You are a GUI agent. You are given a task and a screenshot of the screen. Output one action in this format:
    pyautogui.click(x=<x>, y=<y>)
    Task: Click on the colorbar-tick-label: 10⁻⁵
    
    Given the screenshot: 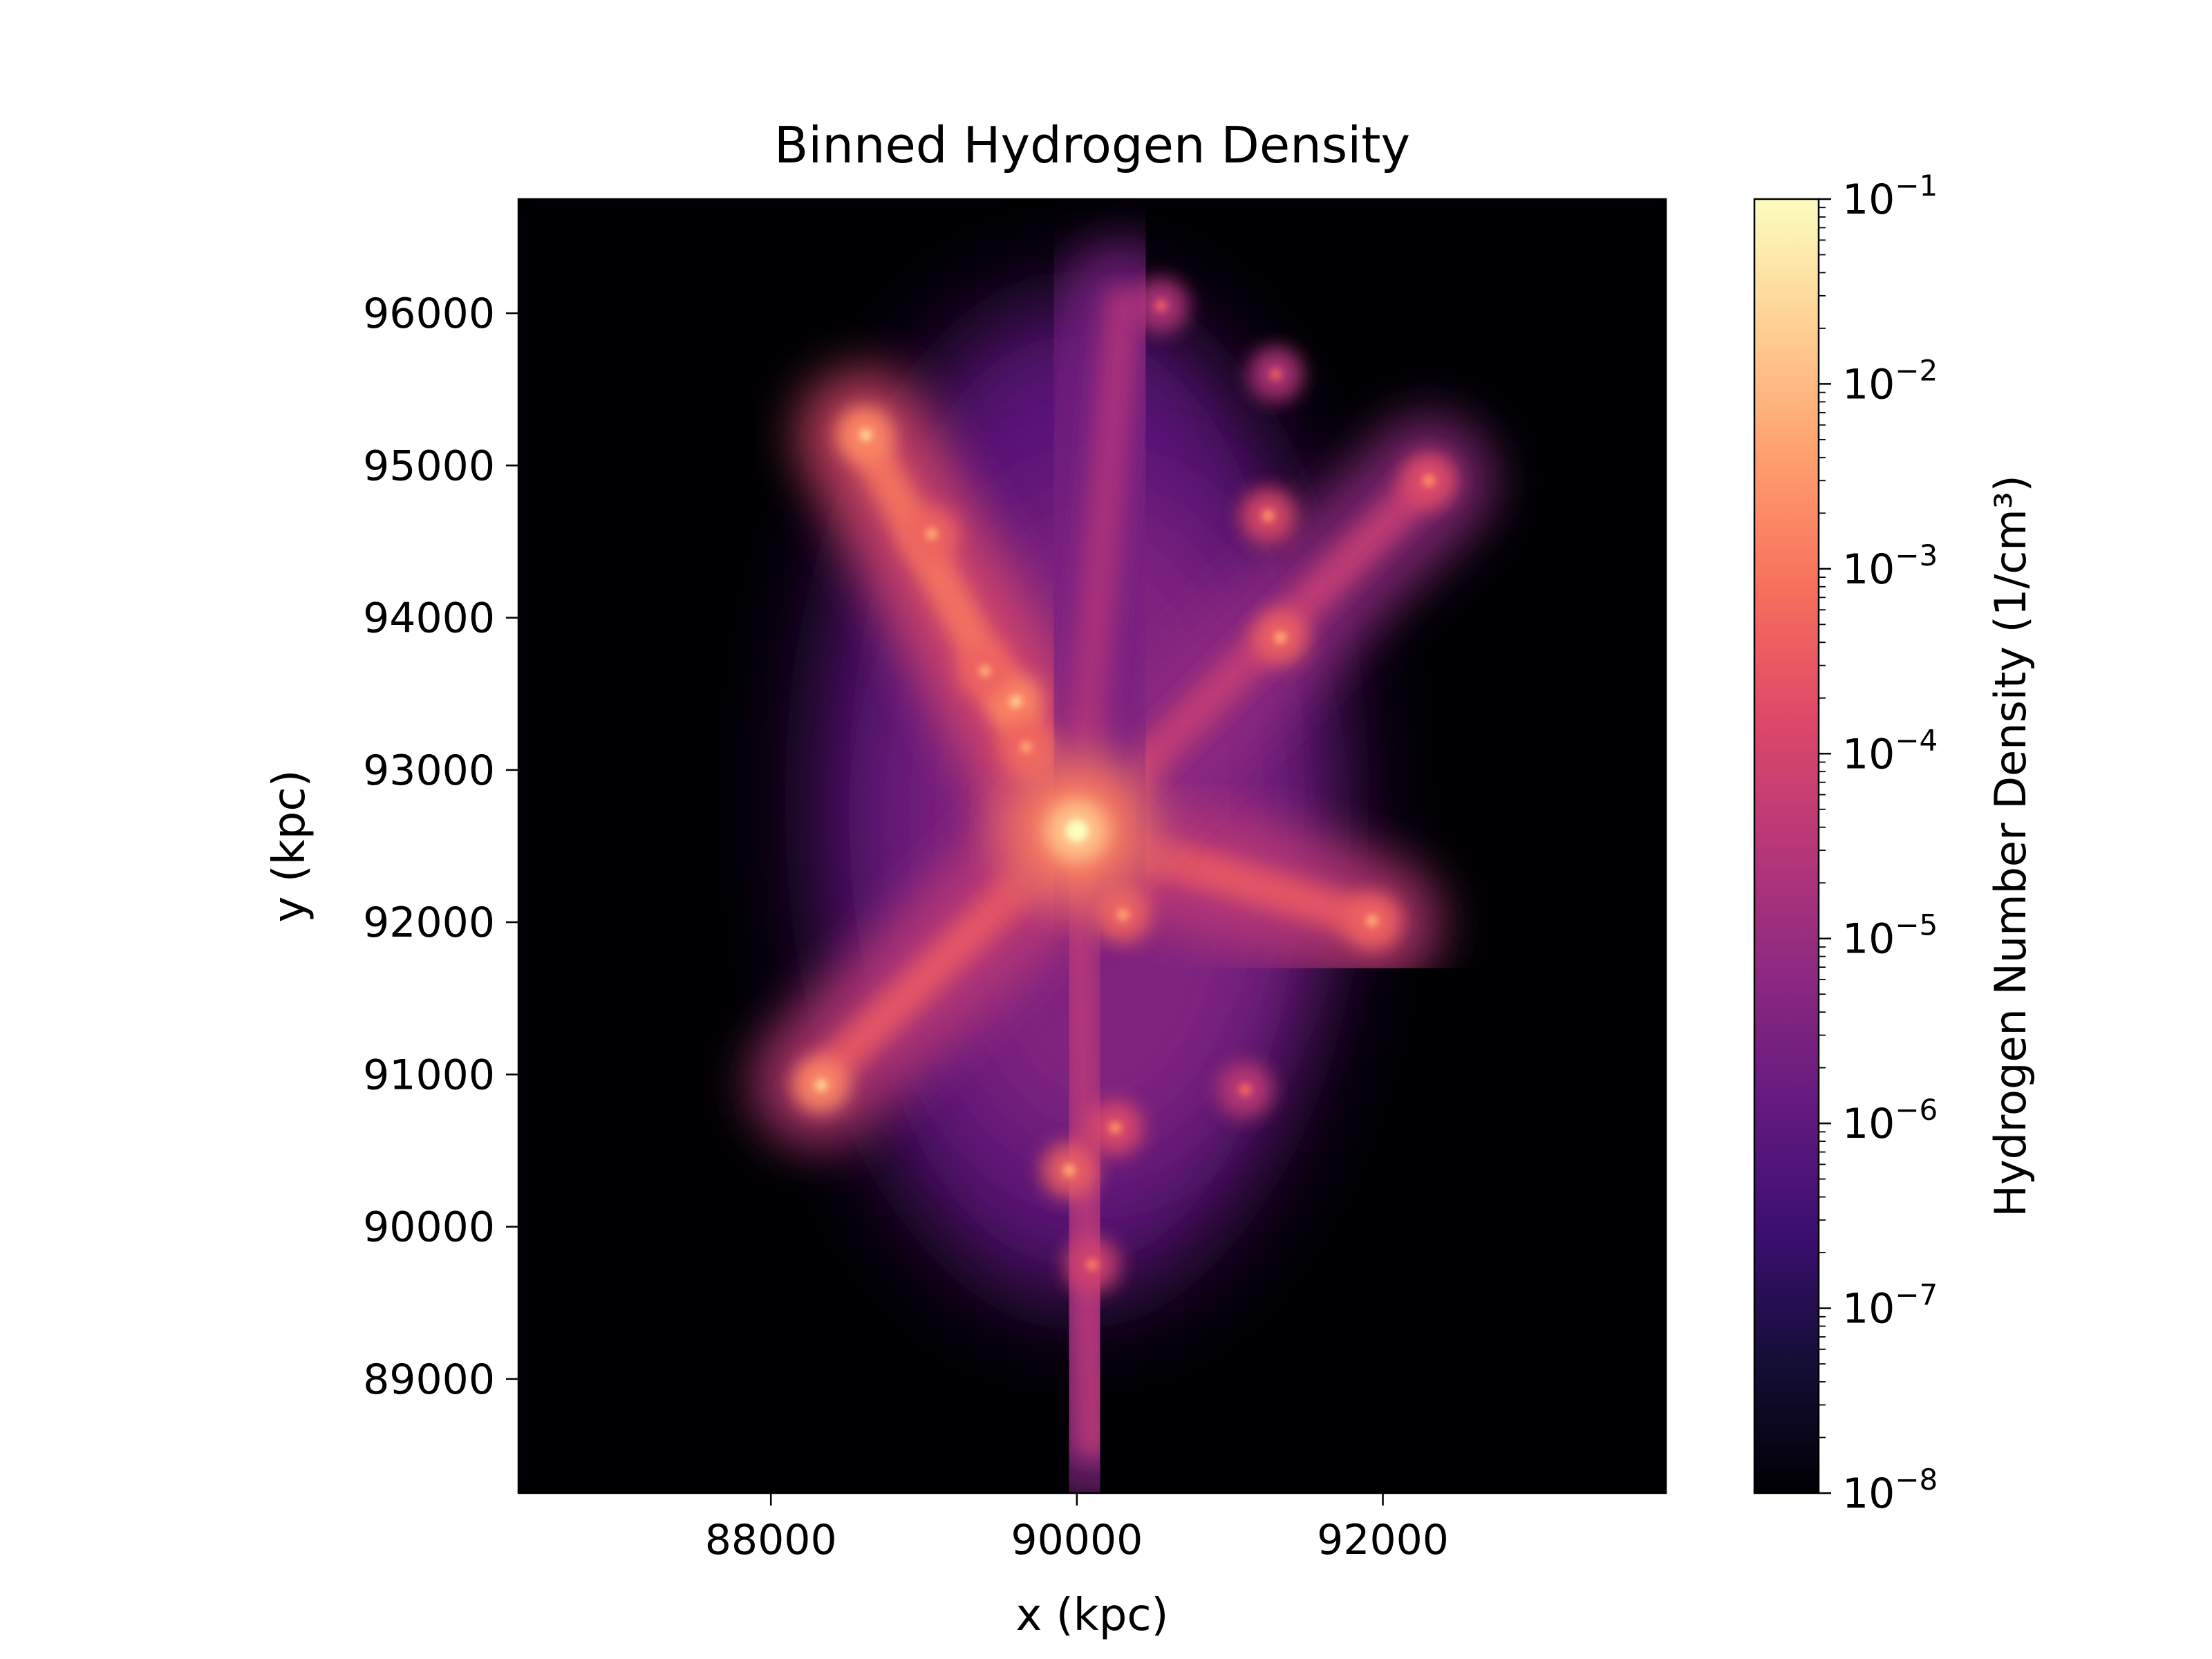 What is the action you would take?
    pyautogui.click(x=1890, y=936)
    